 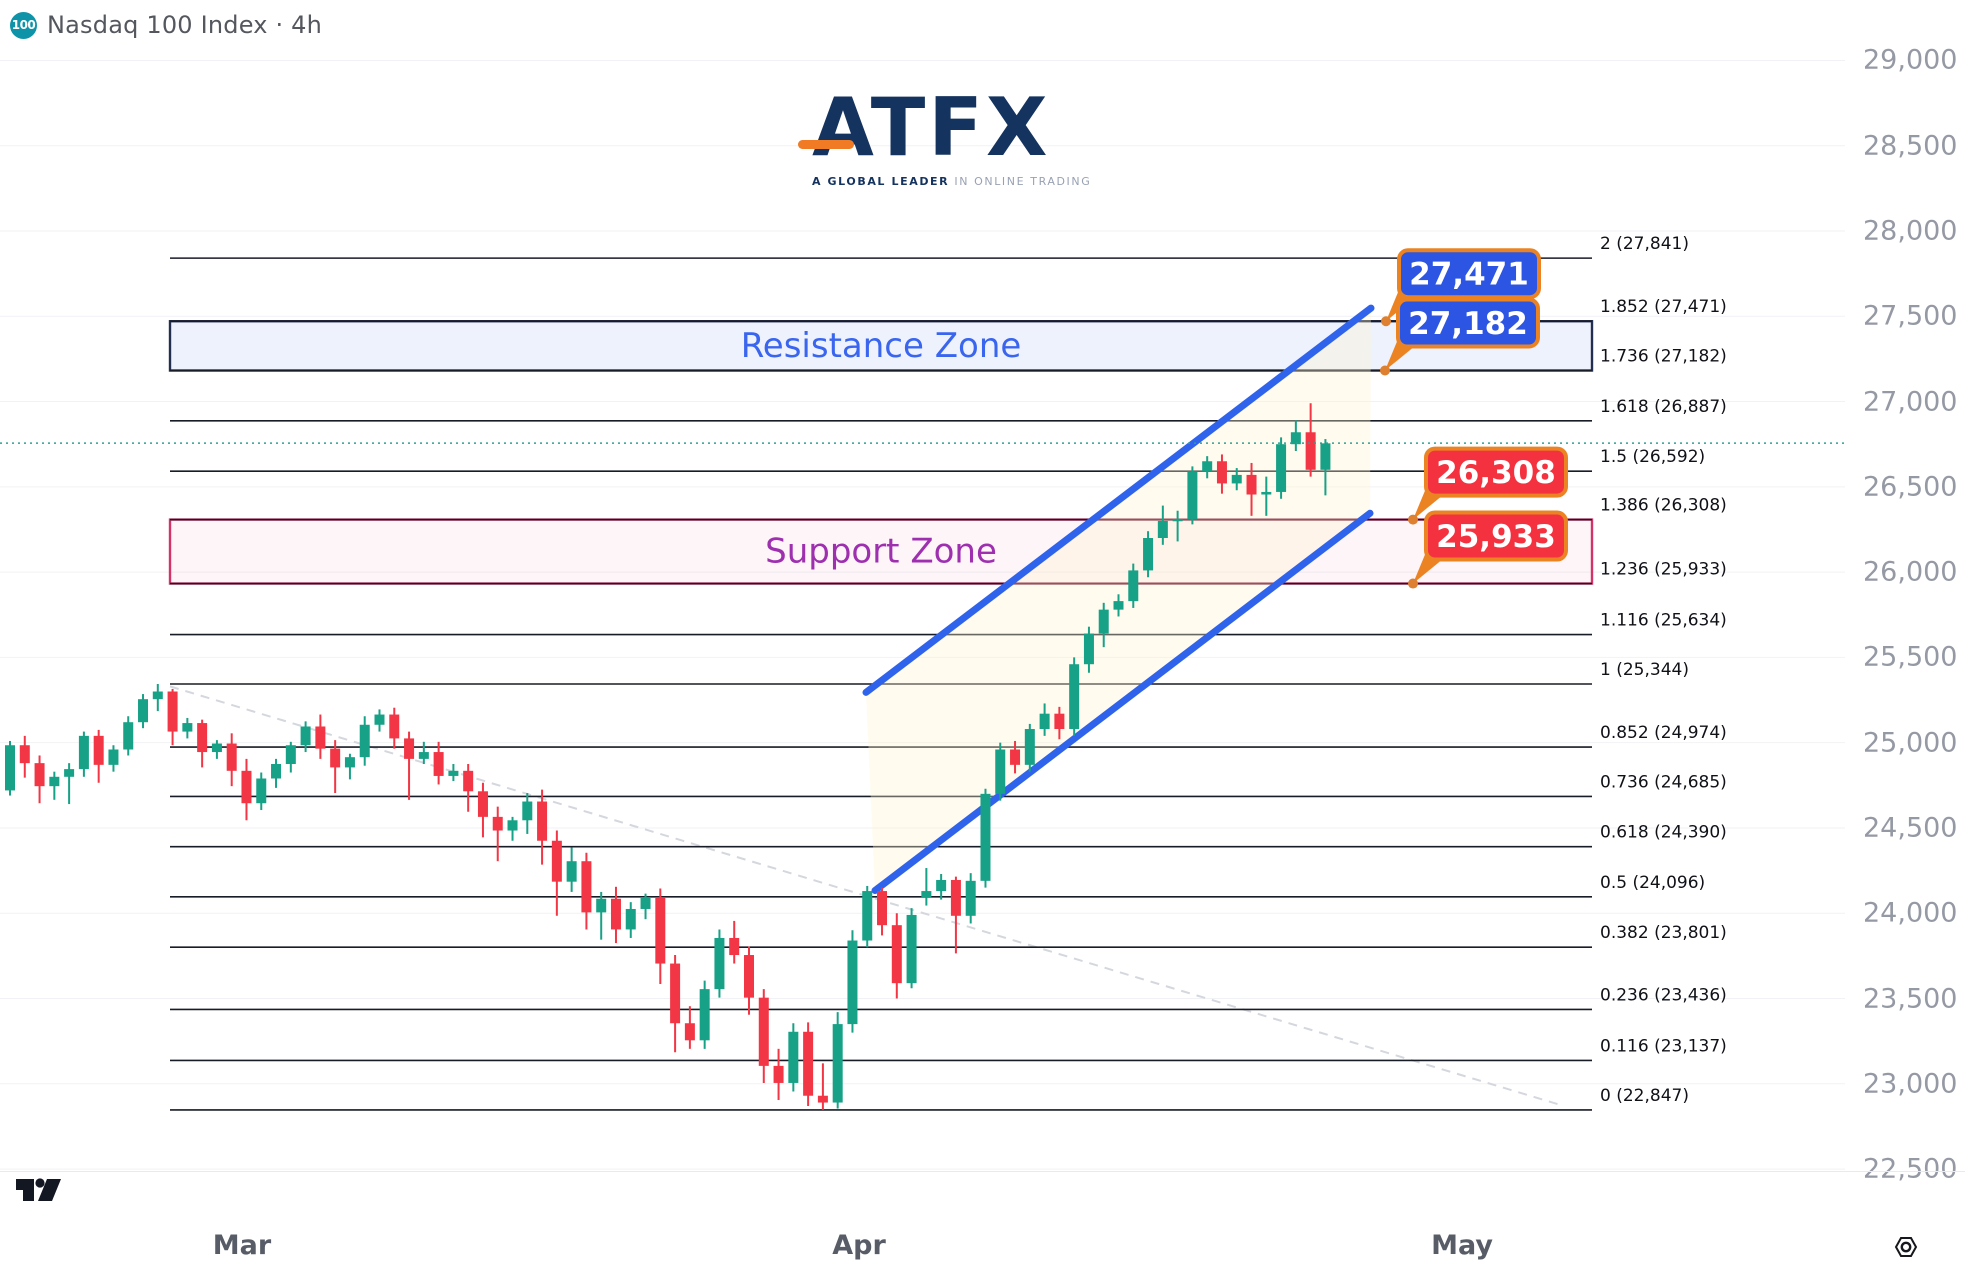 What do you see at coordinates (1652, 883) in the screenshot?
I see `fib-level-label: 0.5 (24,096)` at bounding box center [1652, 883].